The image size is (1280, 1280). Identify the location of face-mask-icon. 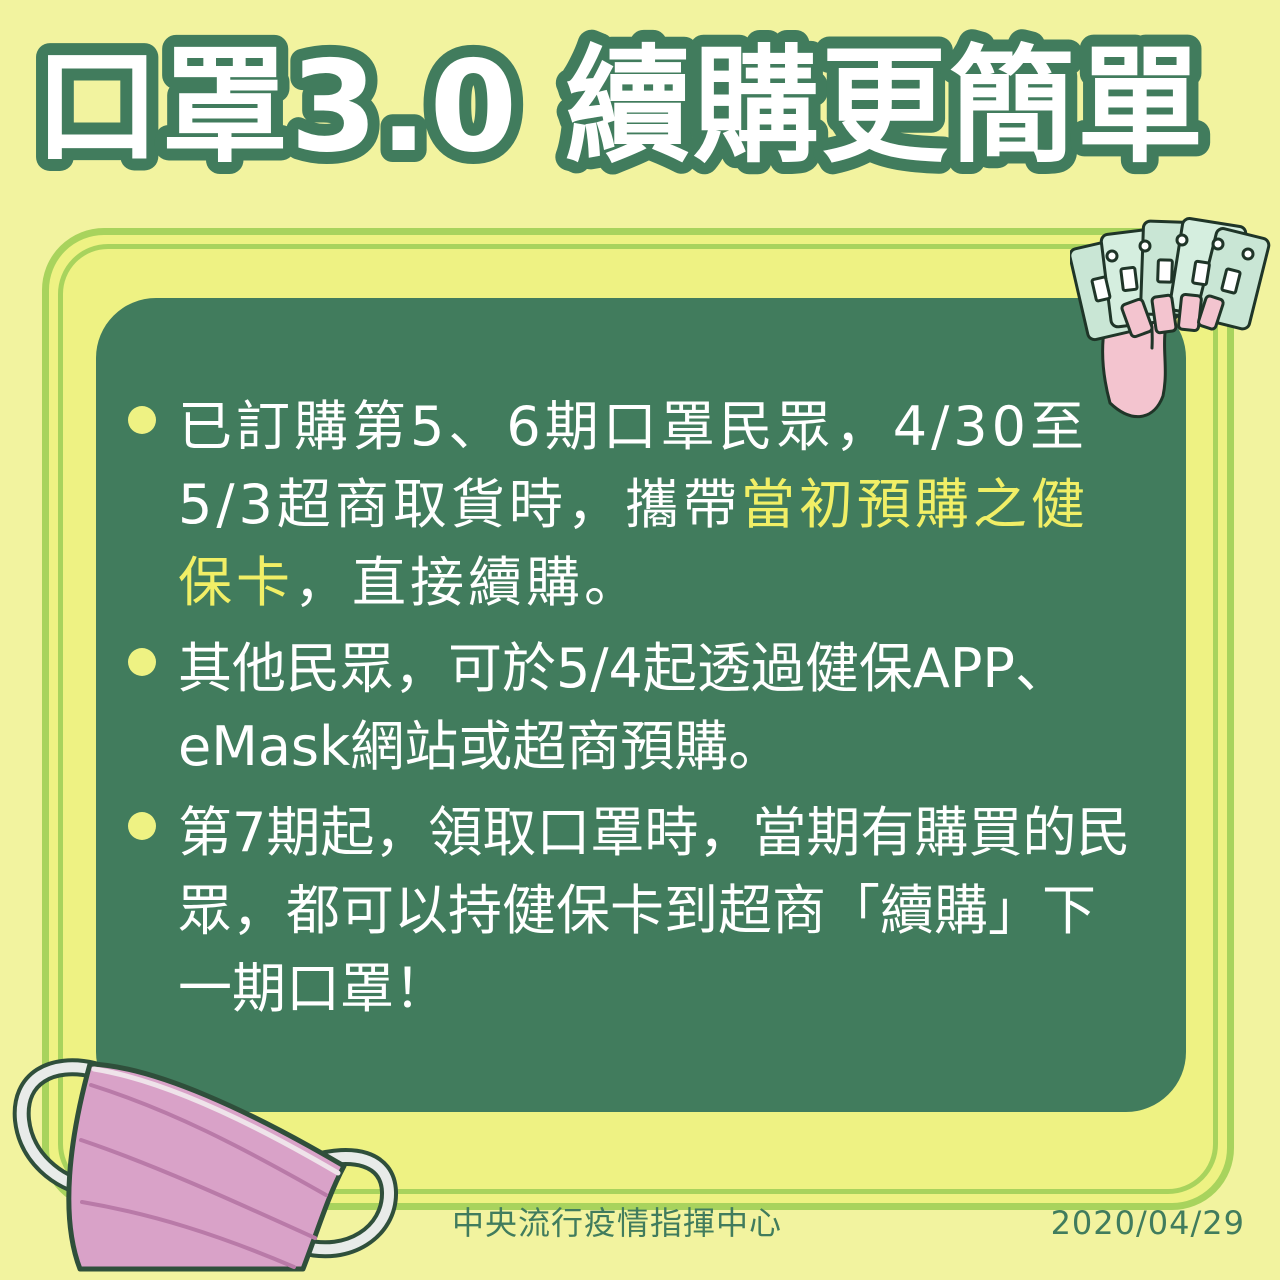
(205, 1165).